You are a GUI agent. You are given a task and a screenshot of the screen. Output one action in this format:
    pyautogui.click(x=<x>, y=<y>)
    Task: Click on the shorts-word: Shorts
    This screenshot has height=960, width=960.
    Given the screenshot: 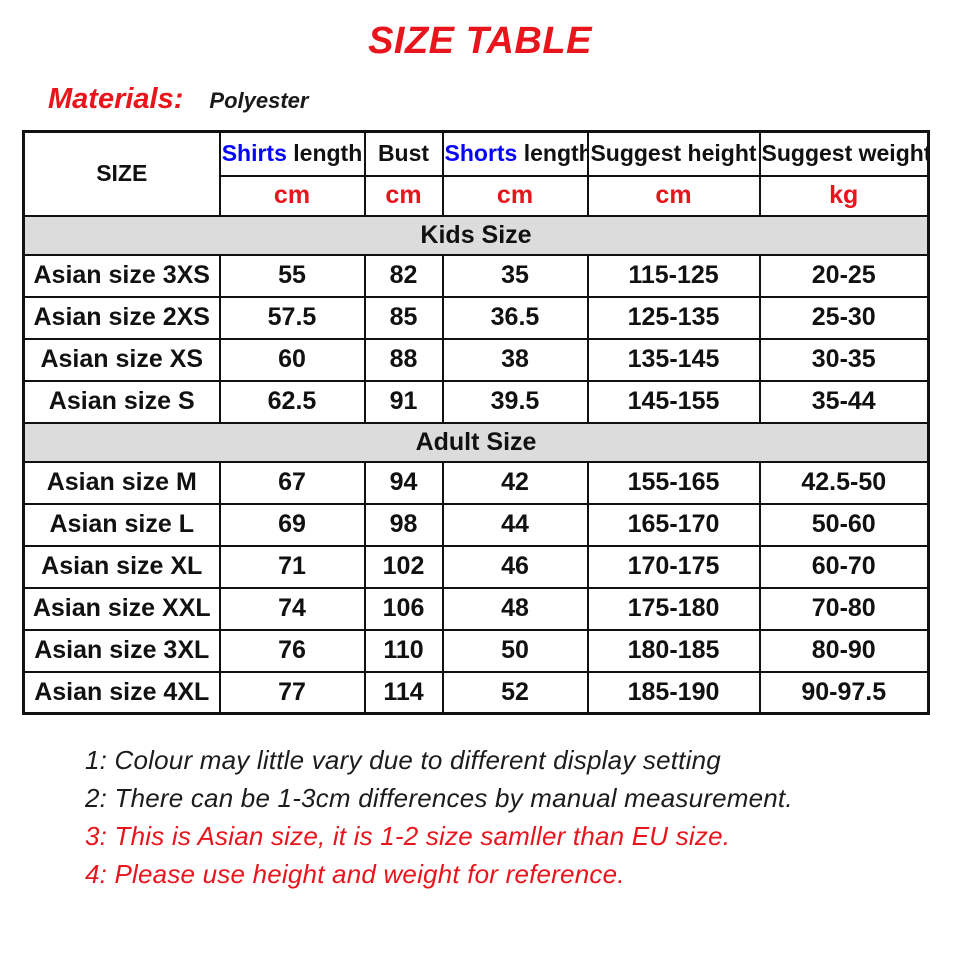 What is the action you would take?
    pyautogui.click(x=481, y=153)
    